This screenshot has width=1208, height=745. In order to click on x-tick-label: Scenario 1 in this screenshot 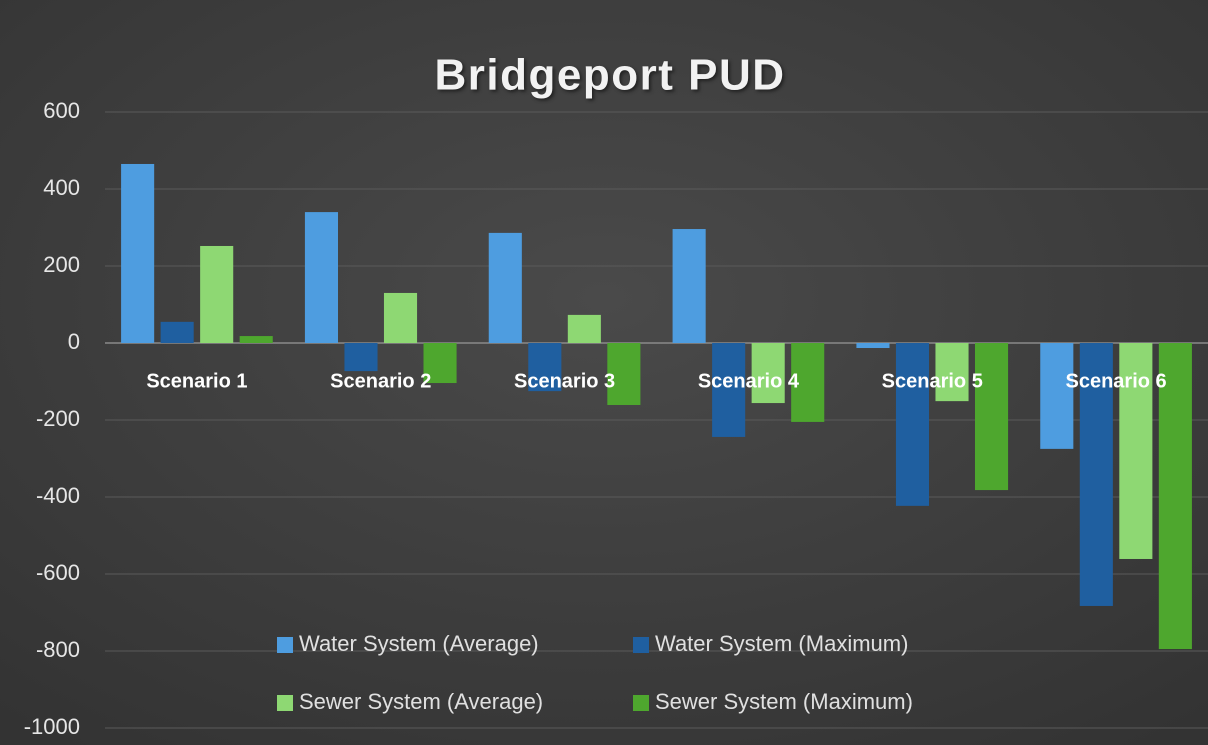, I will do `click(196, 381)`.